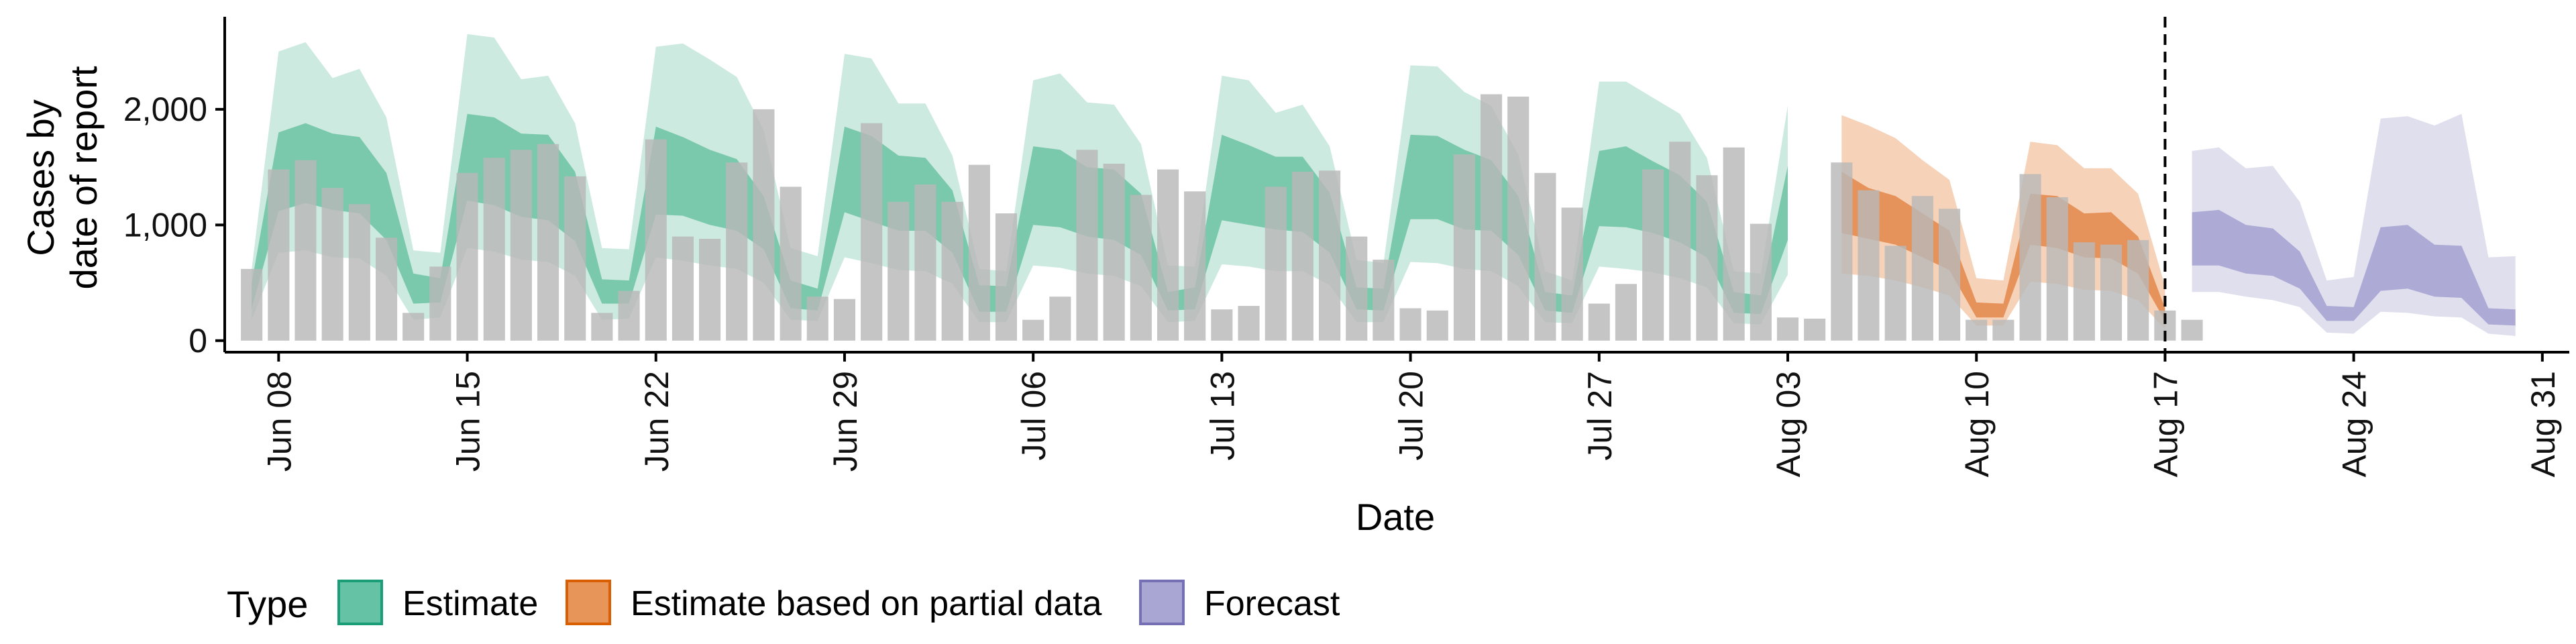  I want to click on y-tick-label: 1,000, so click(165, 225).